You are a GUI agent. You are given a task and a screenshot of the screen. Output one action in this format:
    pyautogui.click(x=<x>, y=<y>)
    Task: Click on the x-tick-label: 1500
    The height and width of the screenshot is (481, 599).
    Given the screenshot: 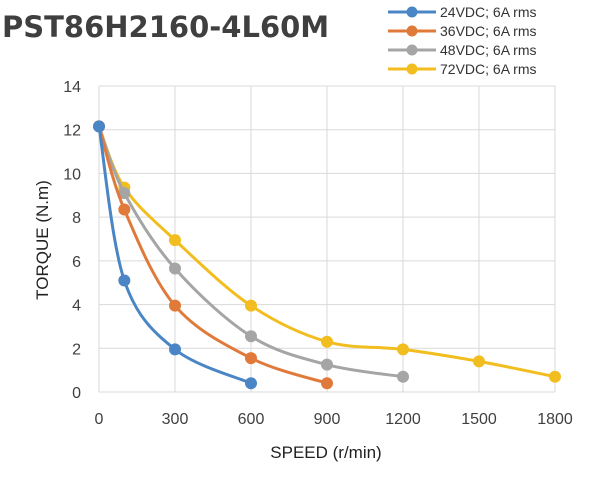 What is the action you would take?
    pyautogui.click(x=479, y=419)
    